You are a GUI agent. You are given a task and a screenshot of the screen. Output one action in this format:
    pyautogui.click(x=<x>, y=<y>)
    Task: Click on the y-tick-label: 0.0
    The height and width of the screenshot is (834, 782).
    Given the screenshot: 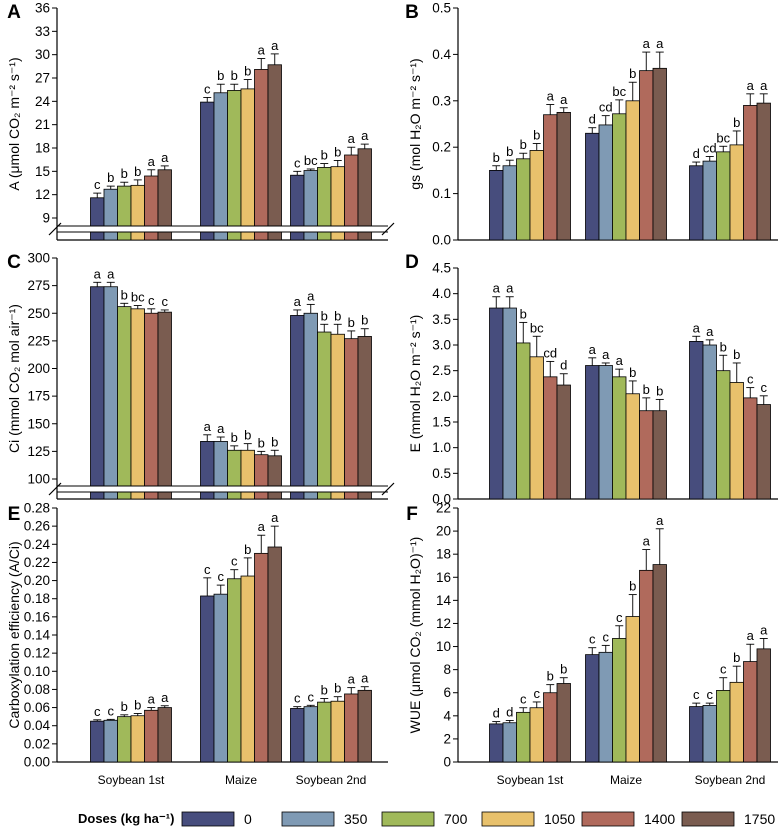 What is the action you would take?
    pyautogui.click(x=441, y=499)
    